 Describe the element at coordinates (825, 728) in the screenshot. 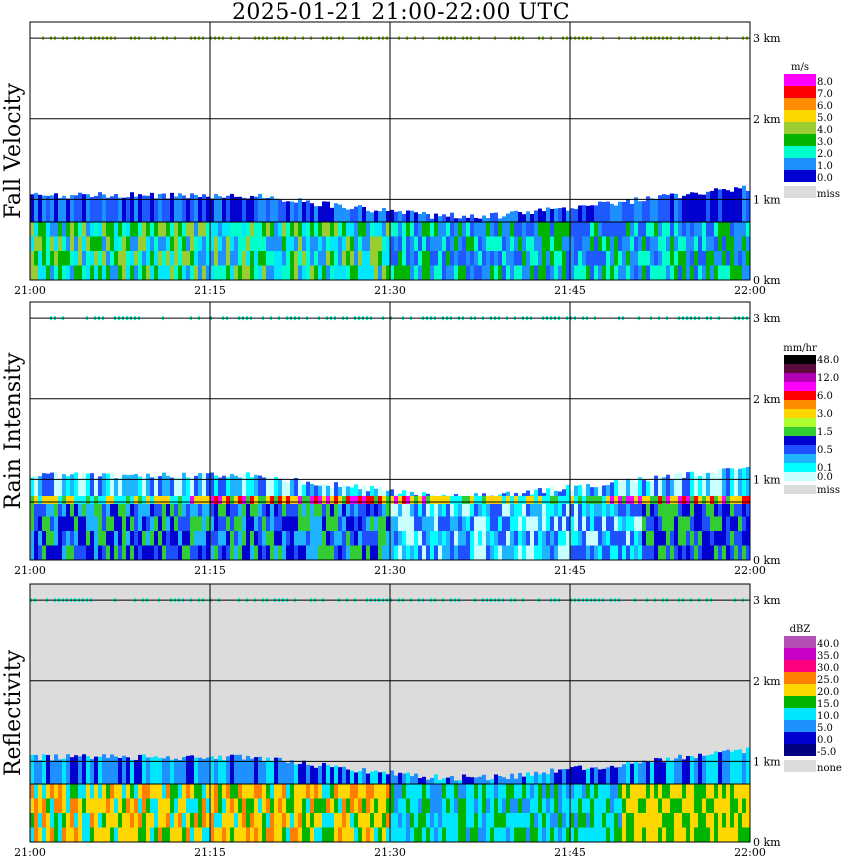

I see `legend-label: 5.0` at that location.